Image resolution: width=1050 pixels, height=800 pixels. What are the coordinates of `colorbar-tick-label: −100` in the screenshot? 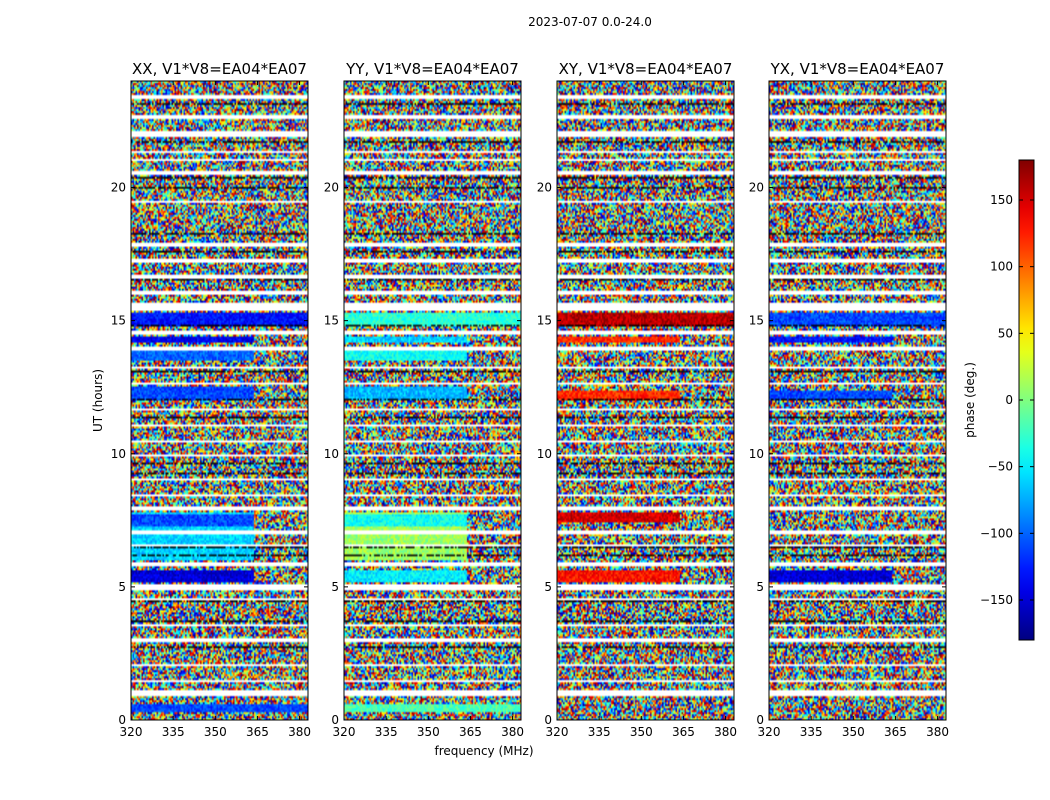 It's located at (996, 533).